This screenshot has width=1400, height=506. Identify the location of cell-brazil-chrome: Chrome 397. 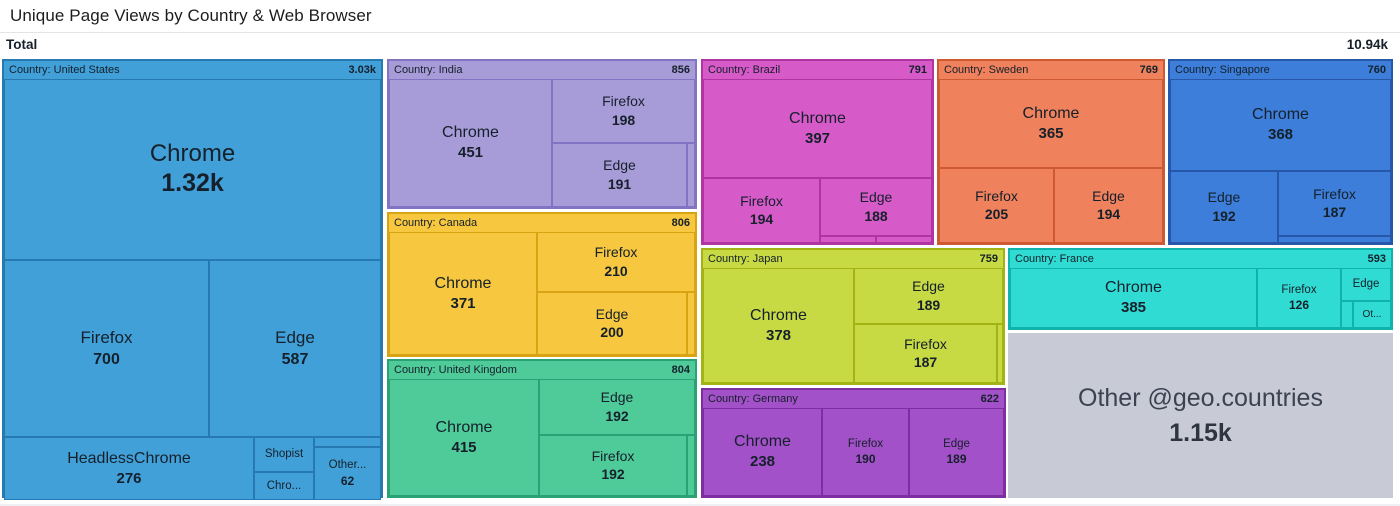
(817, 128).